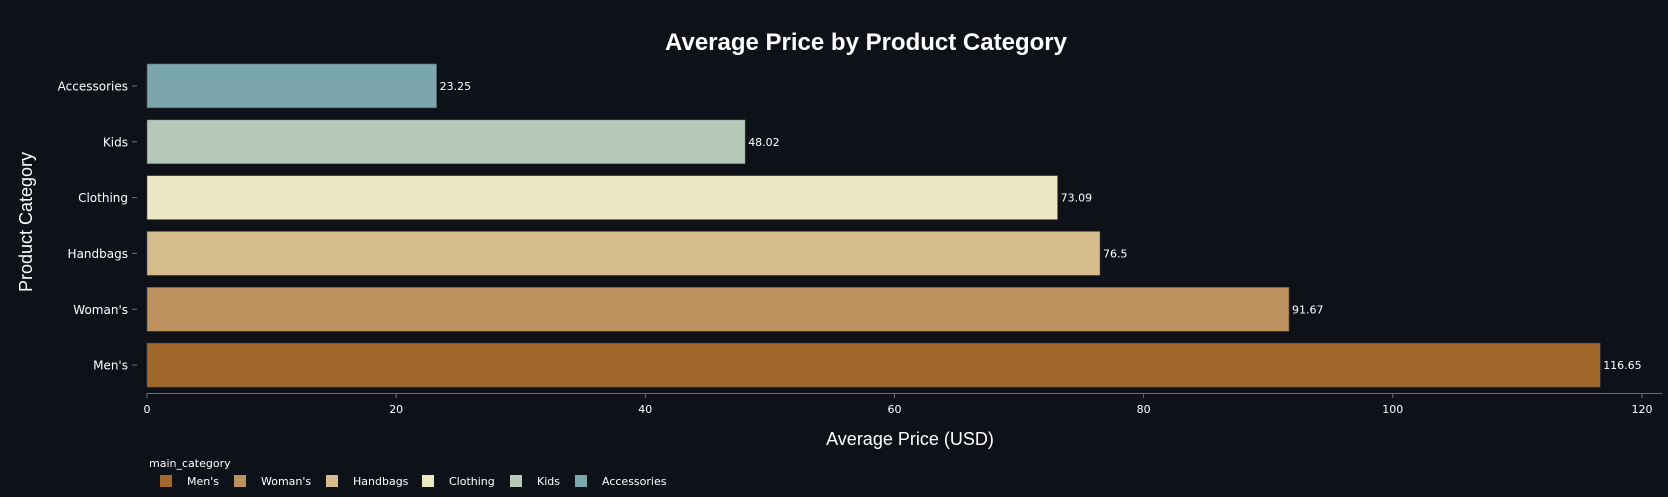 The image size is (1668, 497). I want to click on data-label: 48.02, so click(764, 142).